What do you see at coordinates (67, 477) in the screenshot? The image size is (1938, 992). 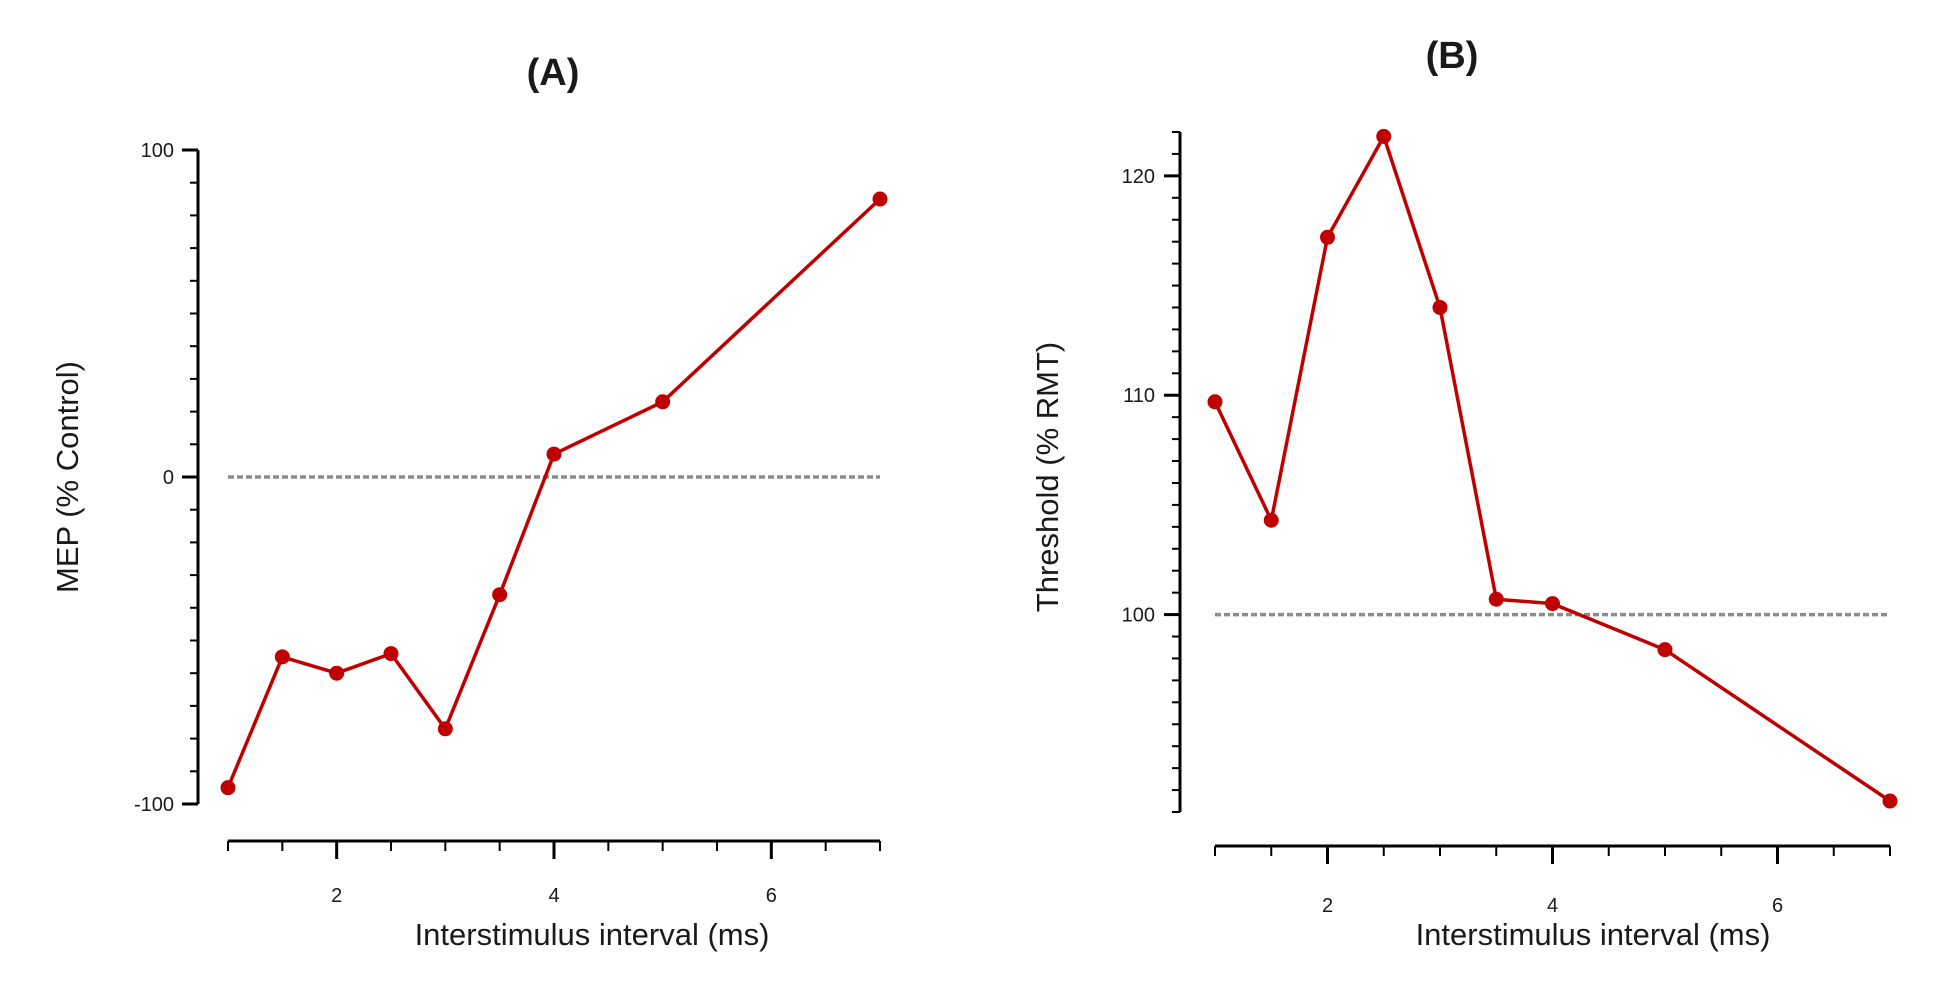 I see `y-axis-title: MEP (% Control)` at bounding box center [67, 477].